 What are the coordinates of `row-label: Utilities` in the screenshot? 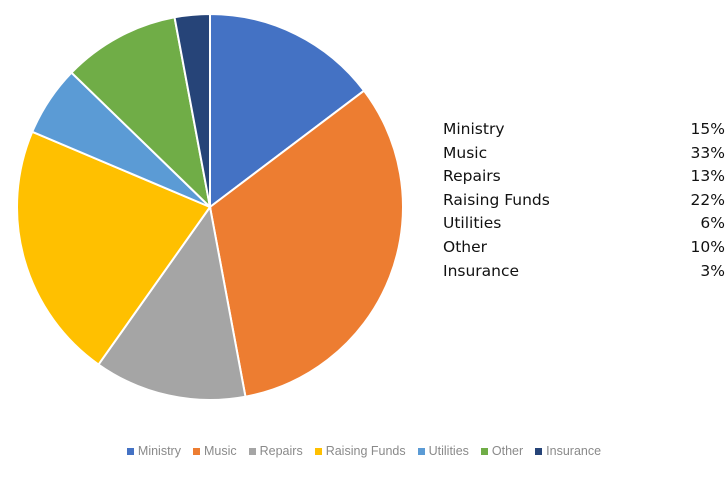 It's located at (472, 223).